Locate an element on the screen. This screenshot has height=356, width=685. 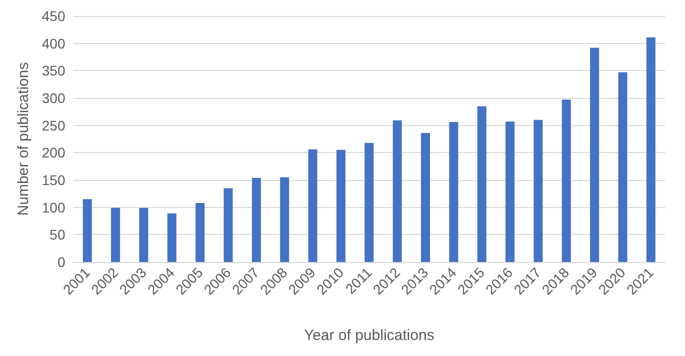
y-tick-label: 250 is located at coordinates (54, 125).